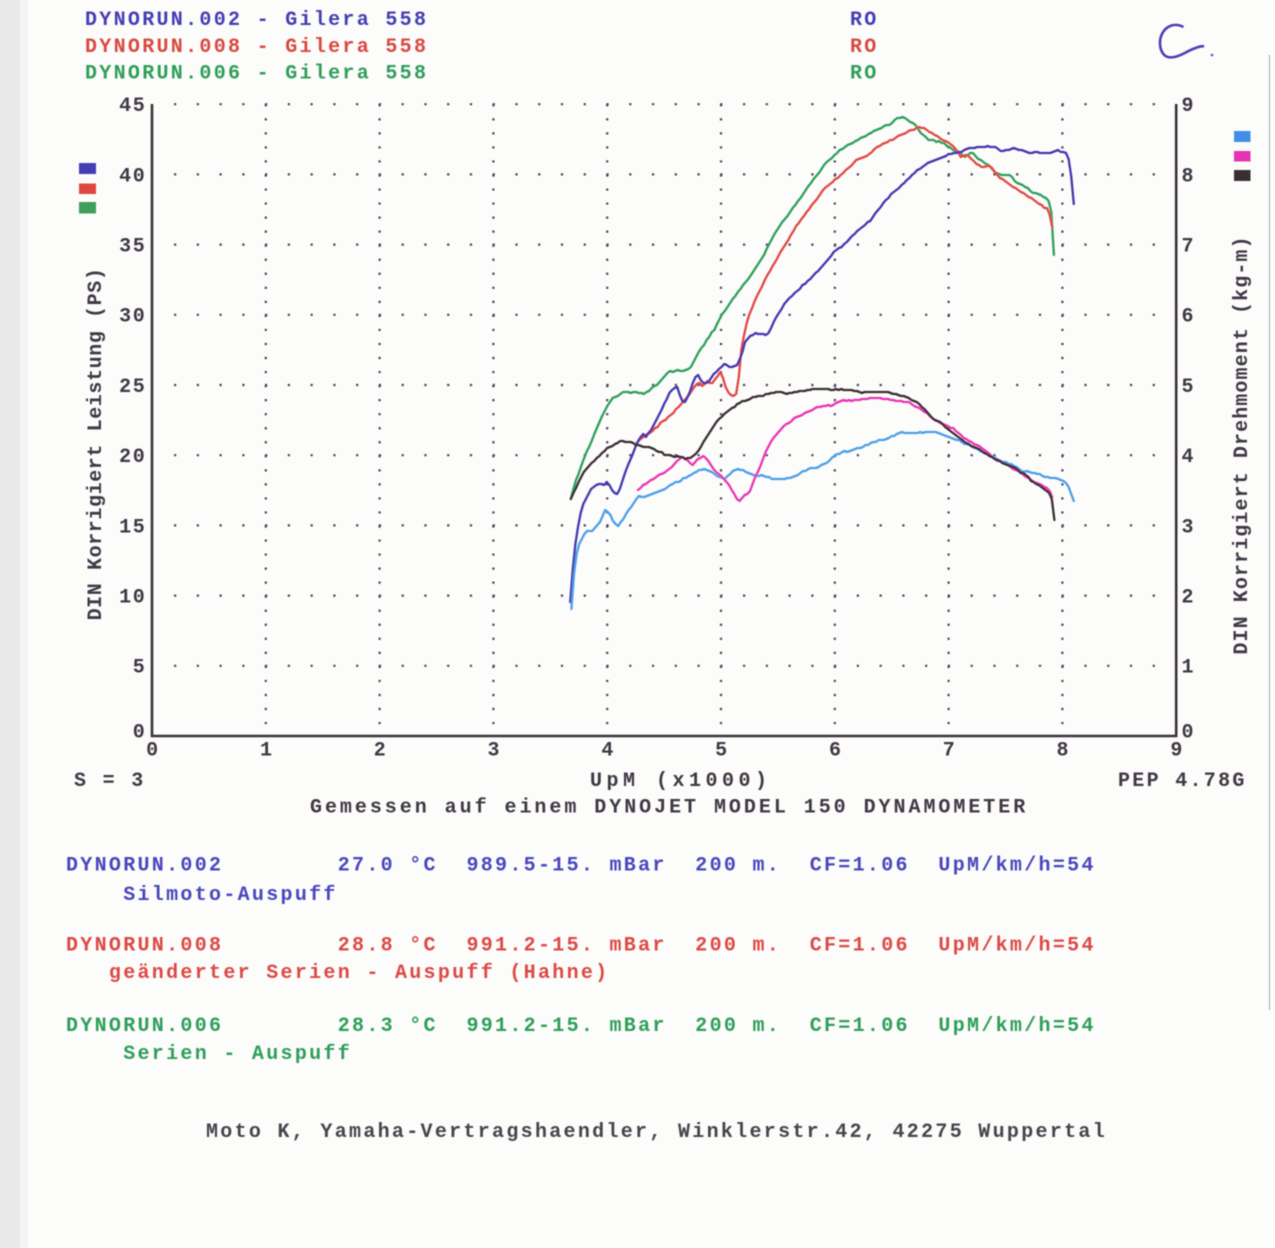 The height and width of the screenshot is (1248, 1275). Describe the element at coordinates (256, 47) in the screenshot. I see `svg-text: DYNORUN.008 - Gilera 558` at that location.